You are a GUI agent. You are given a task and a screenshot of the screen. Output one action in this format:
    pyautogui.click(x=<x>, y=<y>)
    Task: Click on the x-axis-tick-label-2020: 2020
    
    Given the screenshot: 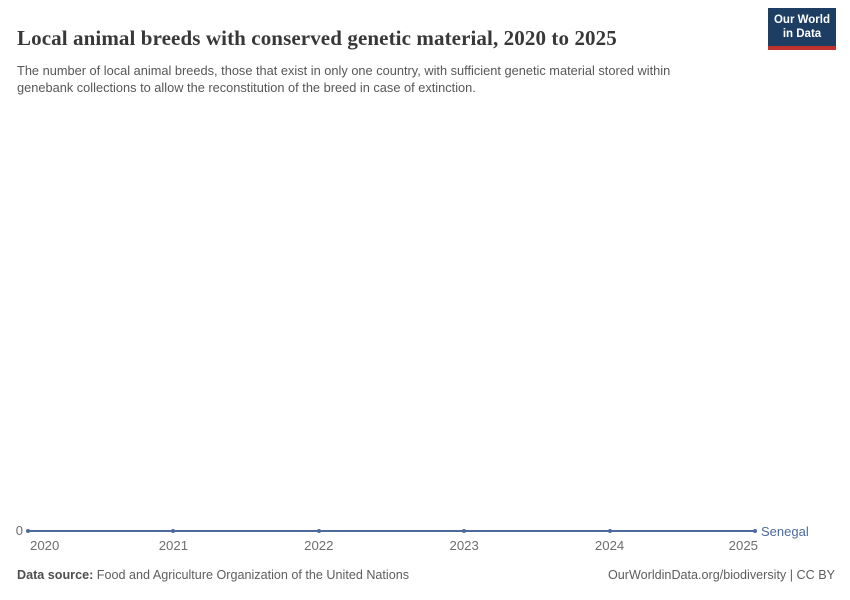 What is the action you would take?
    pyautogui.click(x=45, y=545)
    